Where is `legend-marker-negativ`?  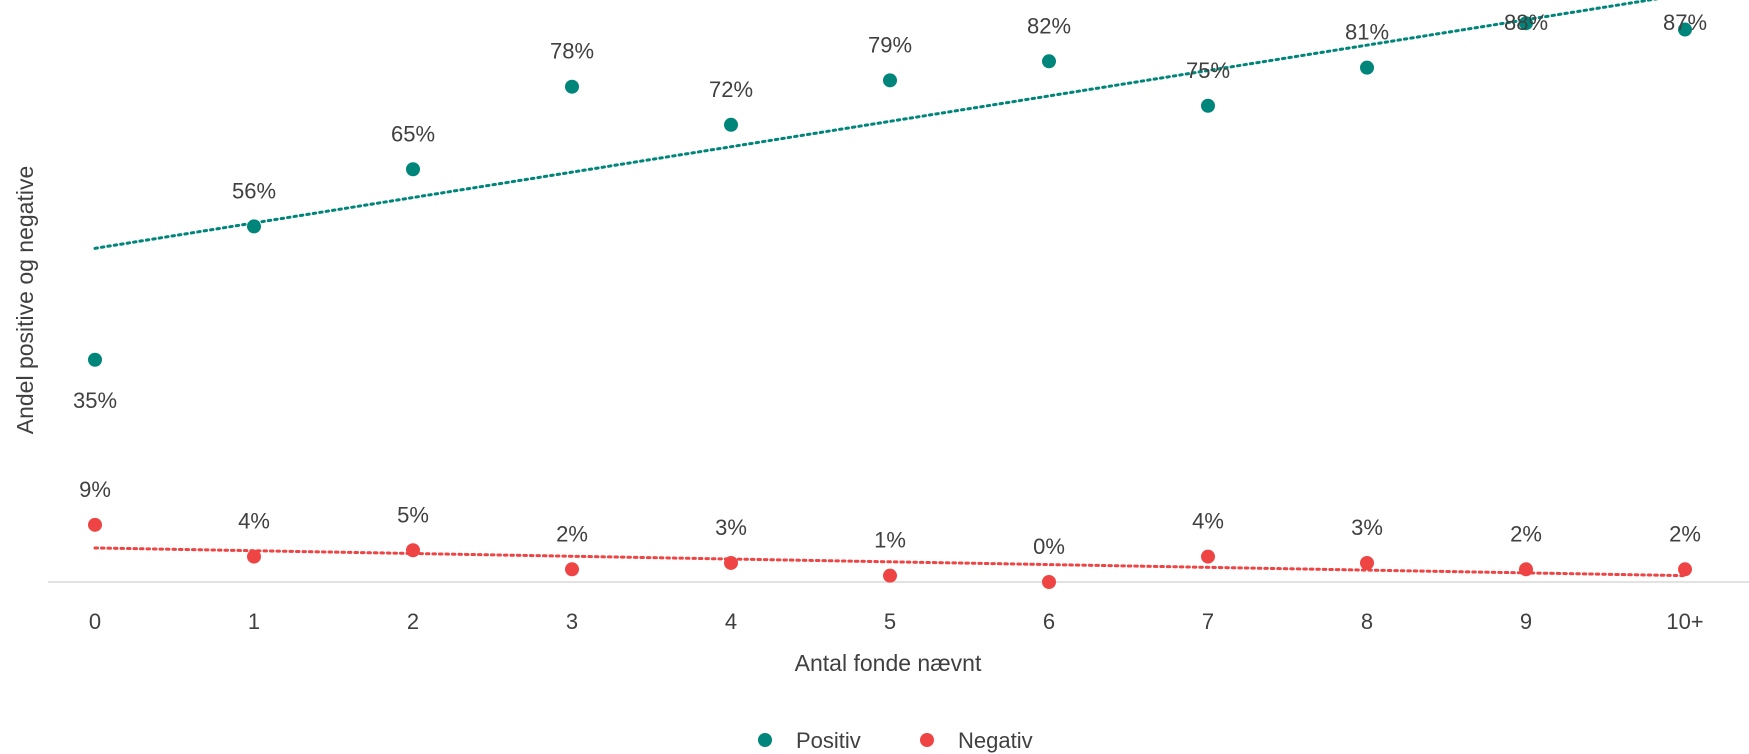
legend-marker-negativ is located at coordinates (927, 740).